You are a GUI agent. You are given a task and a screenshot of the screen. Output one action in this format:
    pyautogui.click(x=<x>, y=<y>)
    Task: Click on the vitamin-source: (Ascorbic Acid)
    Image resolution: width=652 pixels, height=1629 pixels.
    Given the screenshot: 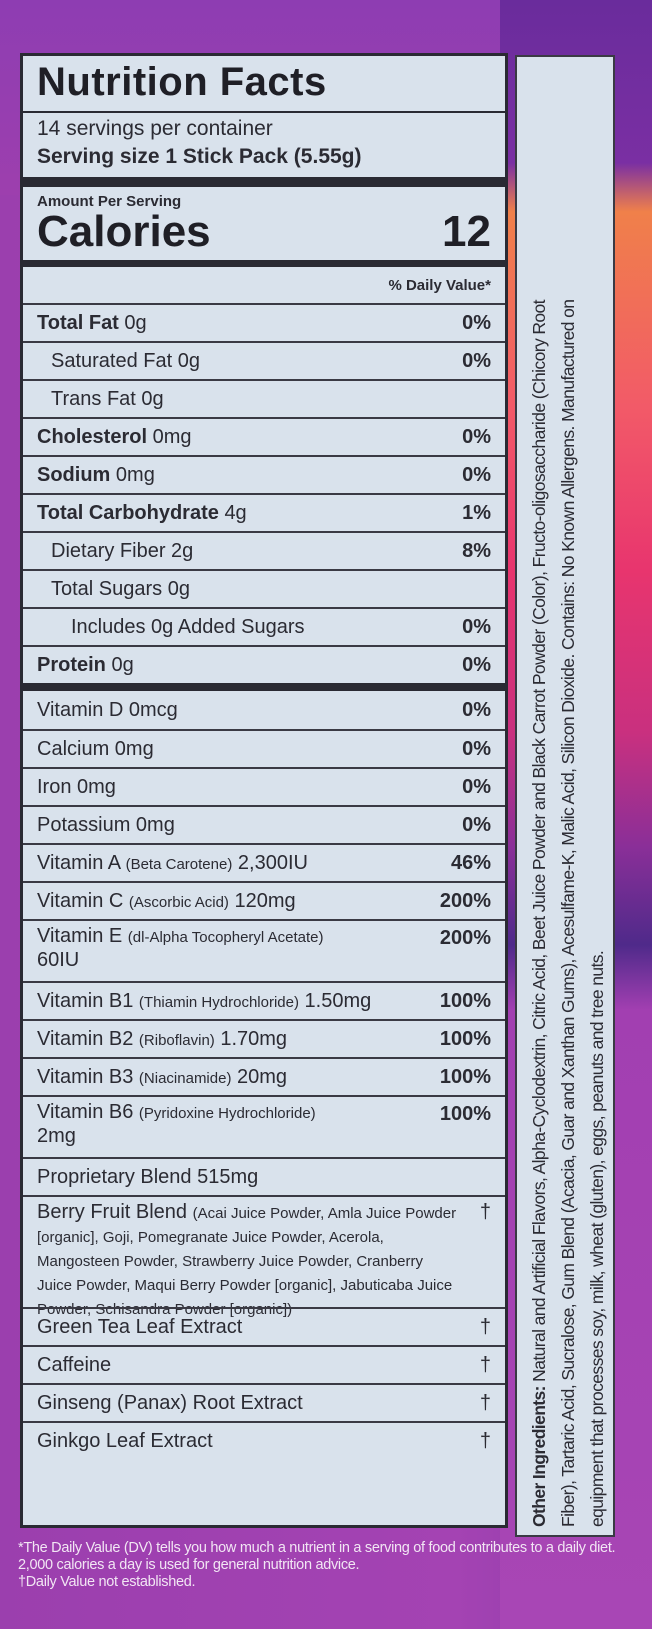 What is the action you would take?
    pyautogui.click(x=178, y=902)
    